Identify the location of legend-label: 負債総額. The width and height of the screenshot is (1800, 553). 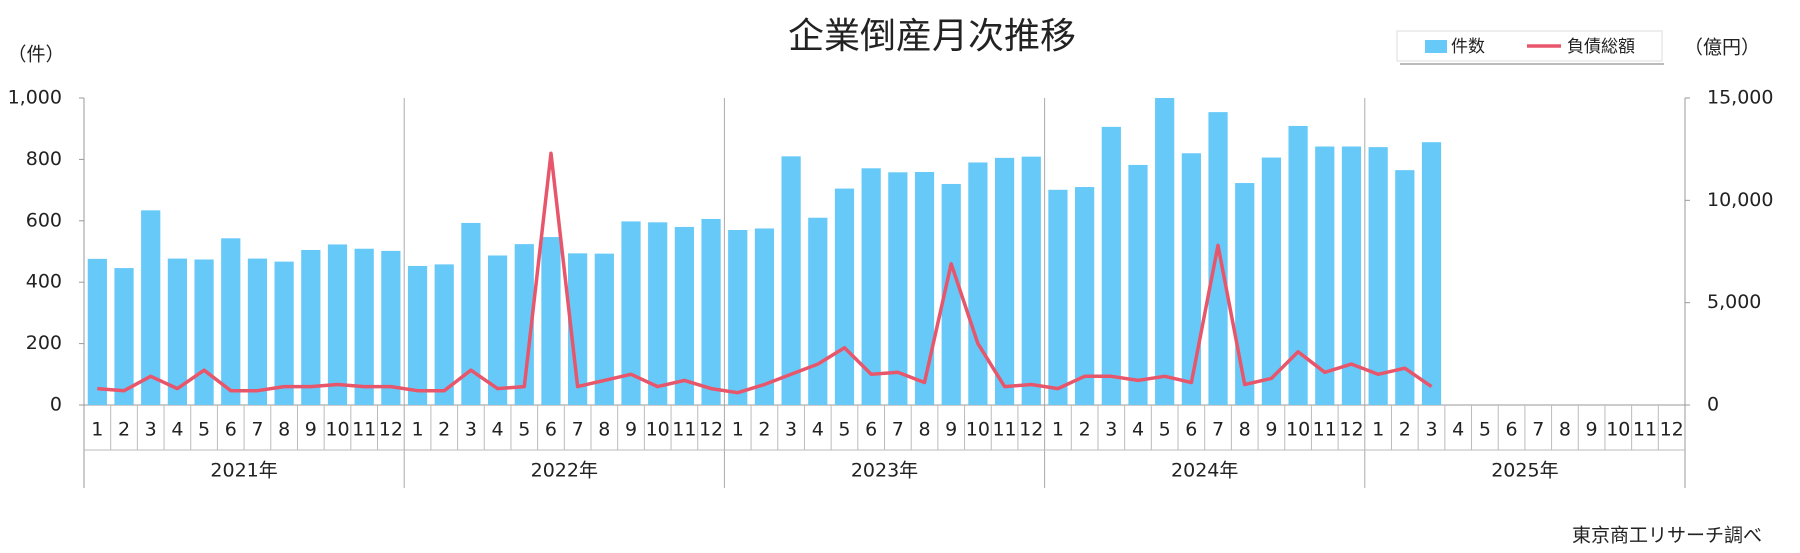
(1601, 47).